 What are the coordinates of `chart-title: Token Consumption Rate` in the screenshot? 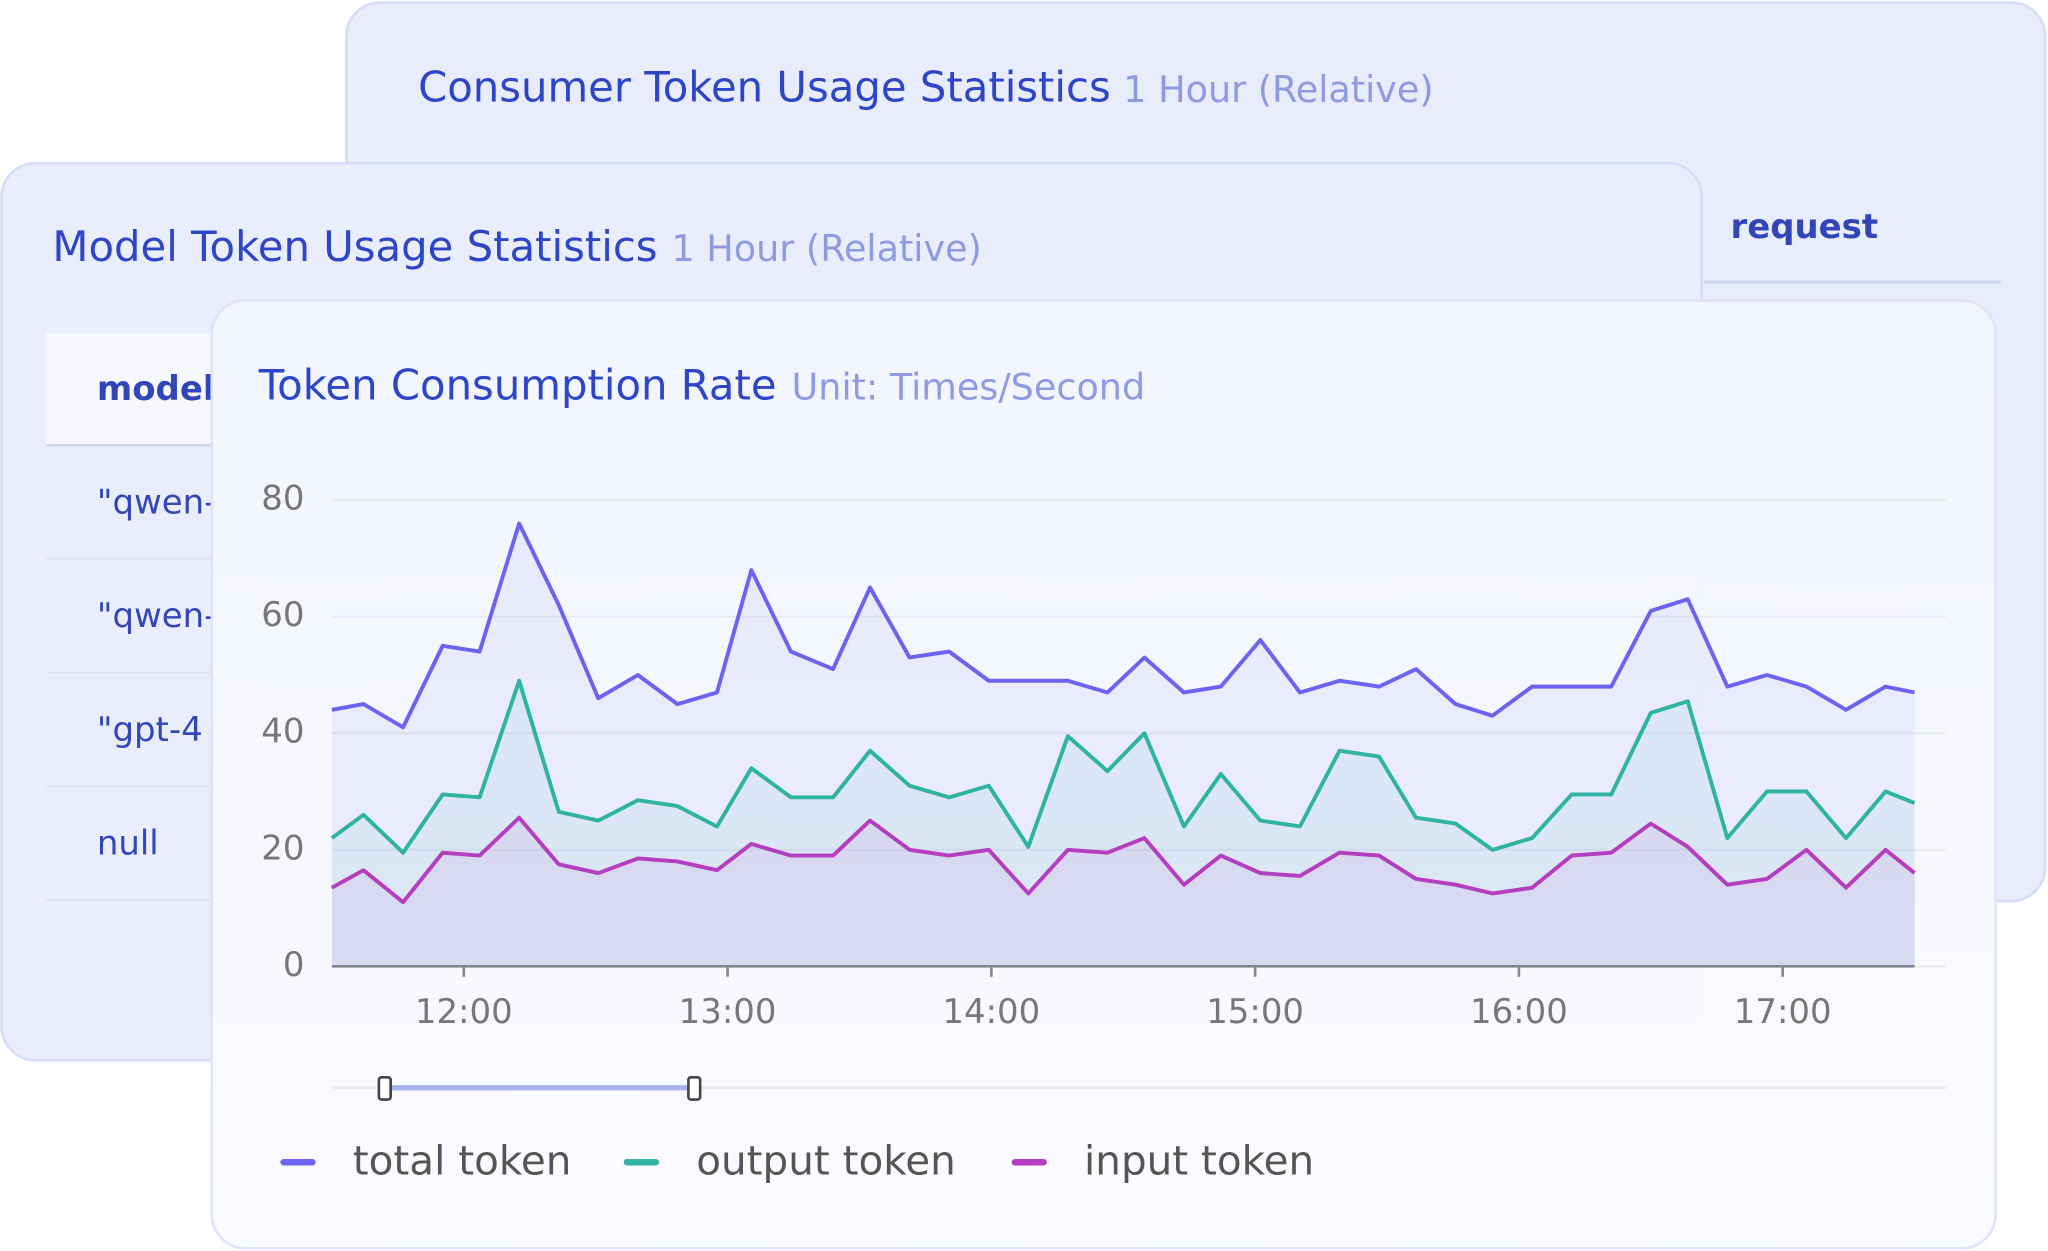 It's located at (517, 384).